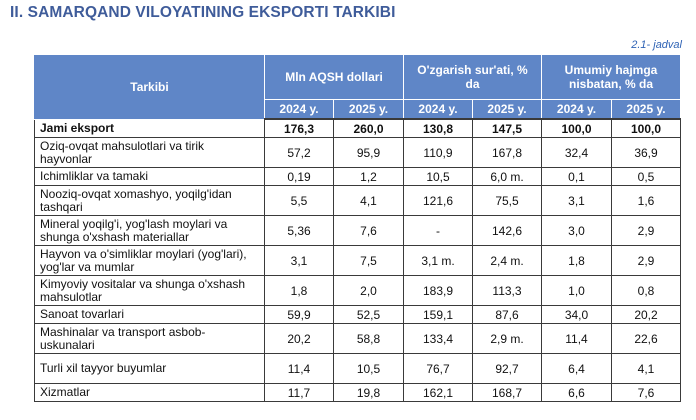 The height and width of the screenshot is (420, 696). Describe the element at coordinates (507, 128) in the screenshot. I see `cell-growth-2025: 147,5` at that location.